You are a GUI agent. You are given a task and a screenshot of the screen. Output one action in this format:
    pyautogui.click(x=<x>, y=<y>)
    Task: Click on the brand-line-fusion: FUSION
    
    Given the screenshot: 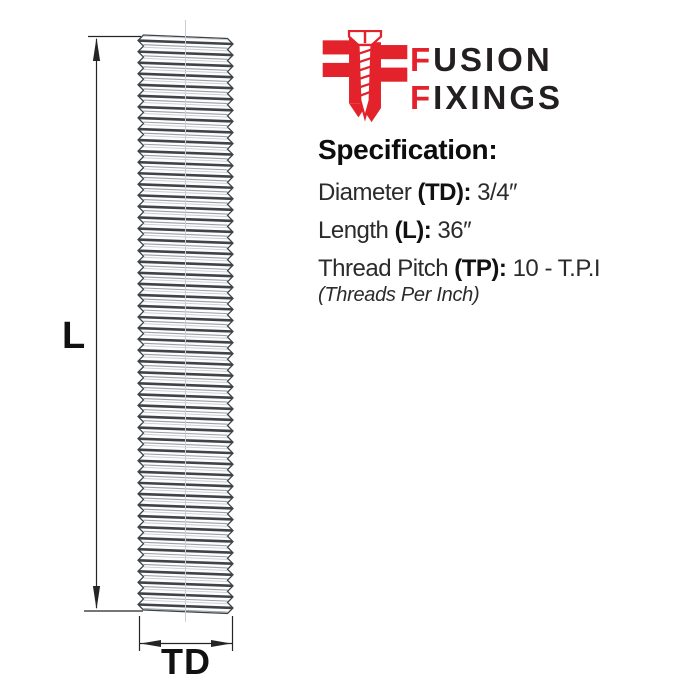 What is the action you would take?
    pyautogui.click(x=486, y=60)
    